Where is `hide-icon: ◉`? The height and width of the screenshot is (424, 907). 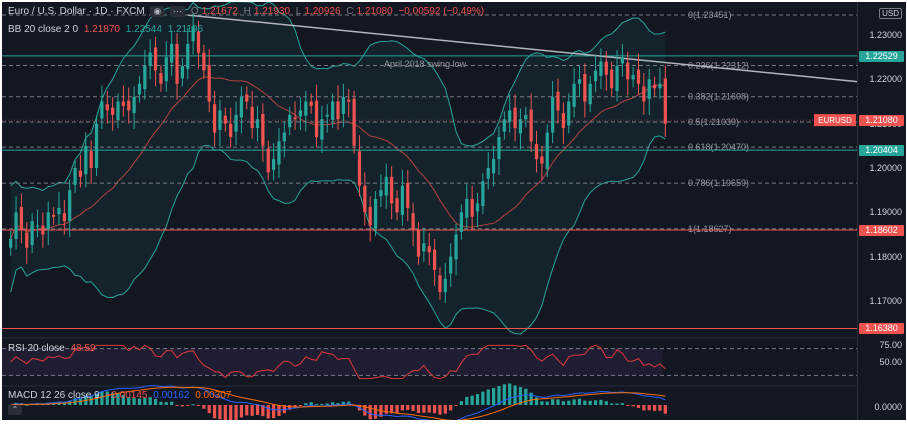
hide-icon: ◉ is located at coordinates (157, 11).